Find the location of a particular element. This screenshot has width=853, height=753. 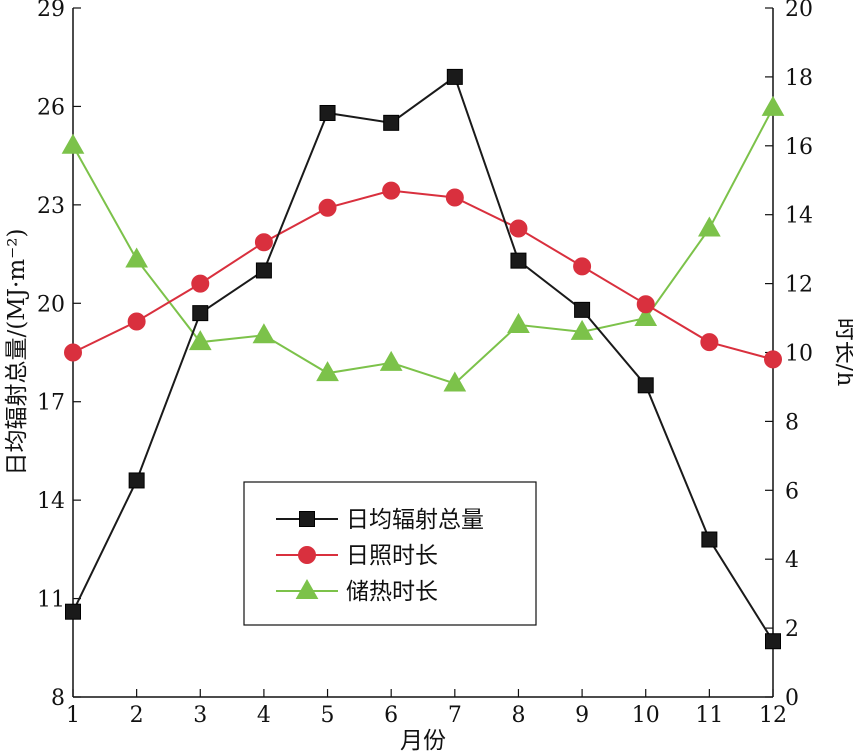

x-tick-label: 9 is located at coordinates (582, 715).